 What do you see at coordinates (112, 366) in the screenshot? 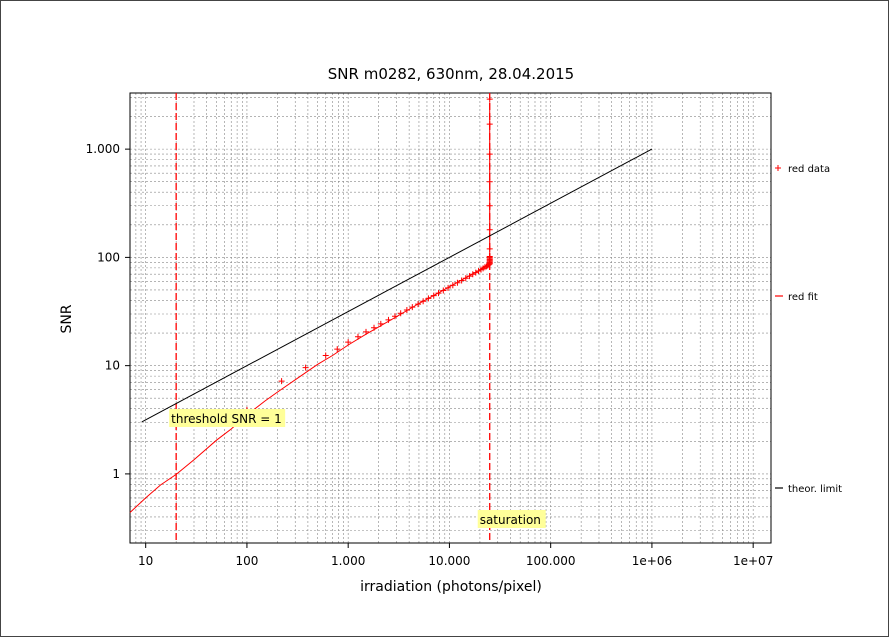
I see `y-tick-label: 10` at bounding box center [112, 366].